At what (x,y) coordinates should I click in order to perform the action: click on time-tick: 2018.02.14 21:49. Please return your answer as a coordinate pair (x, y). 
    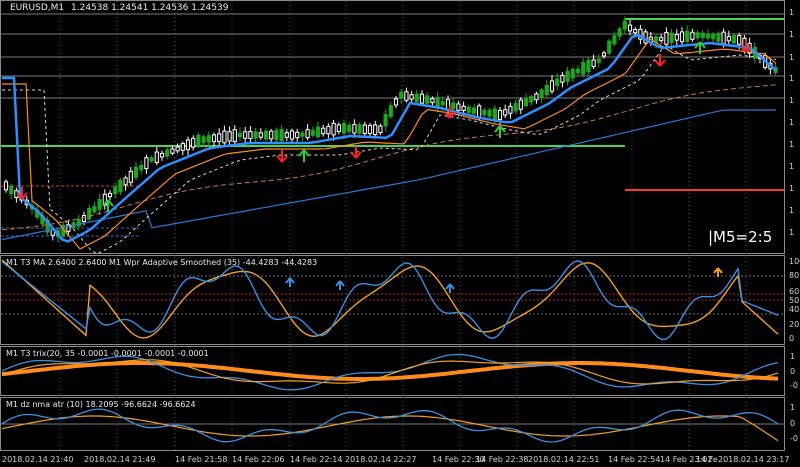
    Looking at the image, I should click on (120, 459).